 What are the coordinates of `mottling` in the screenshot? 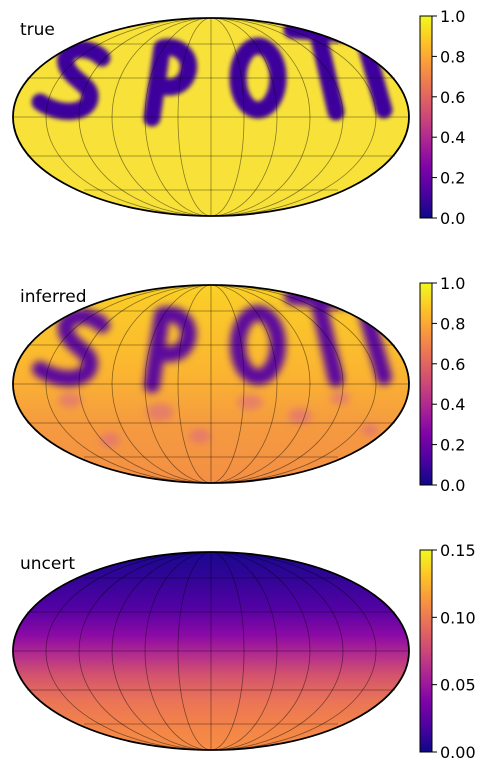 It's located at (218, 419).